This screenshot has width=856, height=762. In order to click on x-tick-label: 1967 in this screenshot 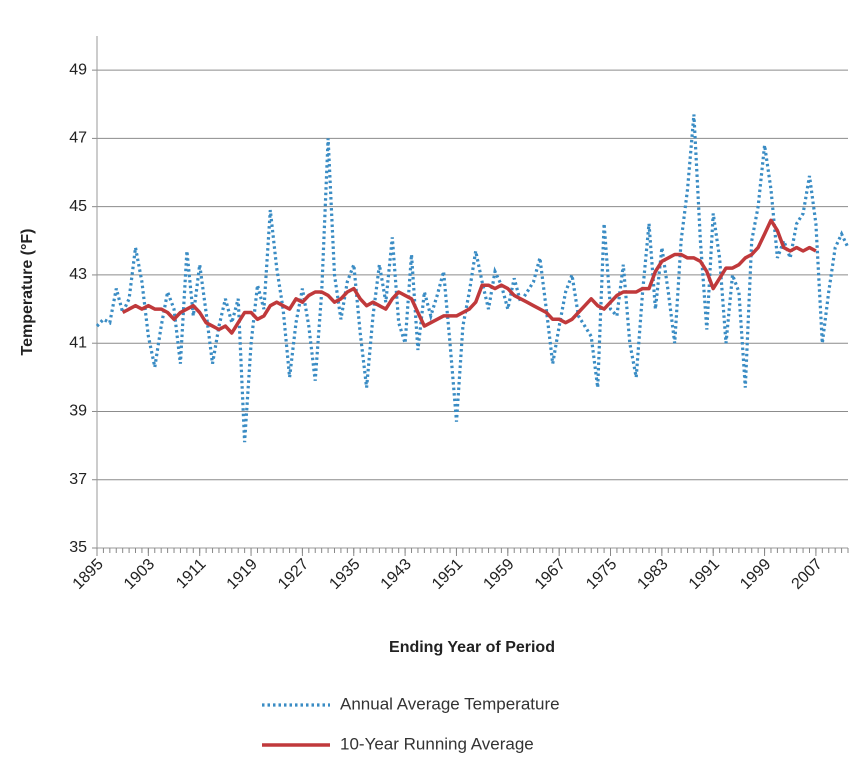, I will do `click(550, 574)`.